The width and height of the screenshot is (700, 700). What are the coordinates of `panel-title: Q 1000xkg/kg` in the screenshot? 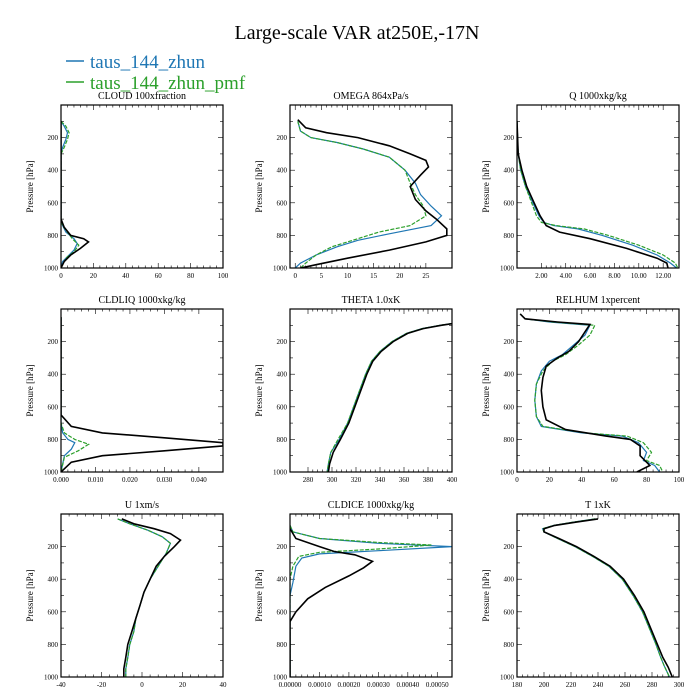 It's located at (598, 96).